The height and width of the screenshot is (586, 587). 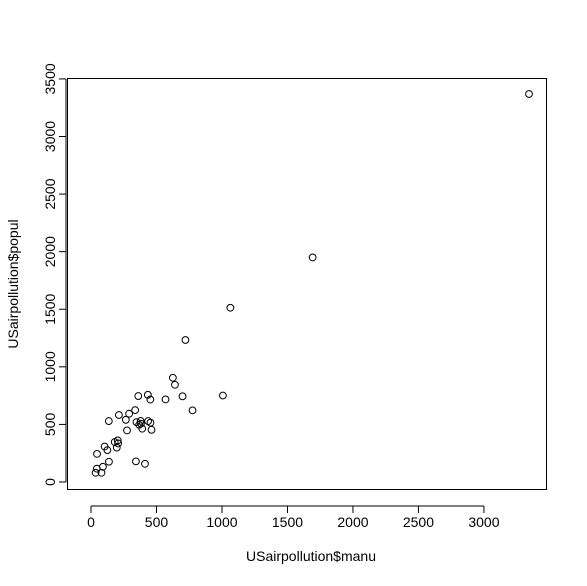 I want to click on x-tick-label: 1000, so click(x=221, y=522).